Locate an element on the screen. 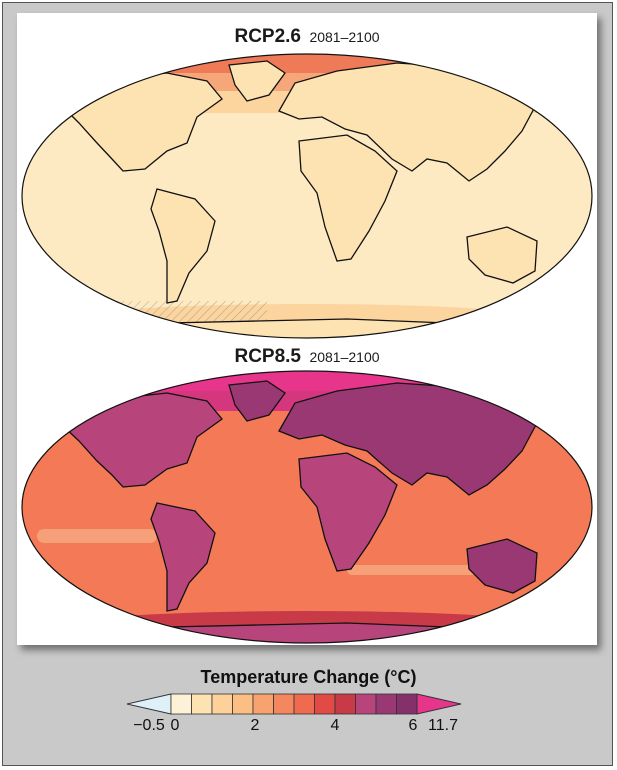 This screenshot has width=617, height=770. tick-label: −0.5 is located at coordinates (149, 725).